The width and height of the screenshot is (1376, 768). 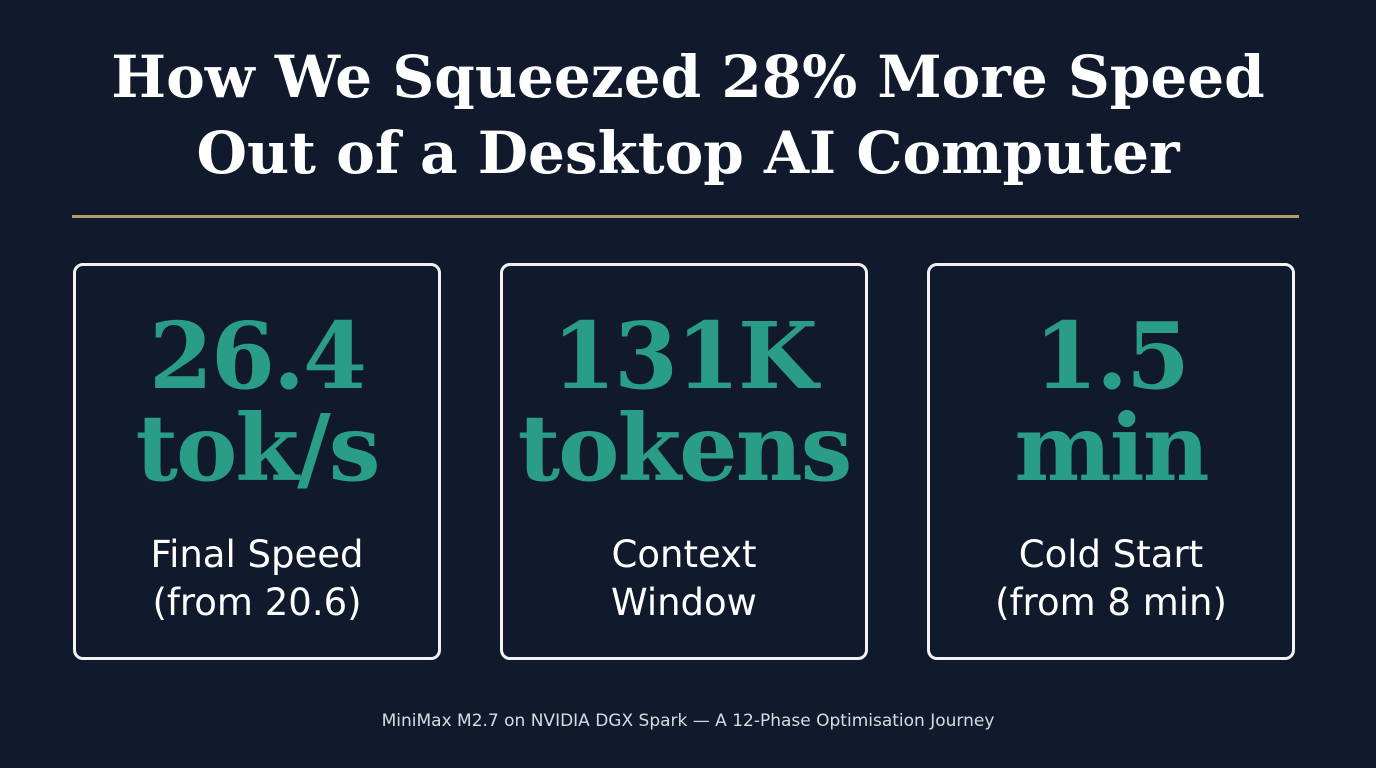 I want to click on stat-card: 1.5 min Cold Start (from 8 min), so click(x=1111, y=461).